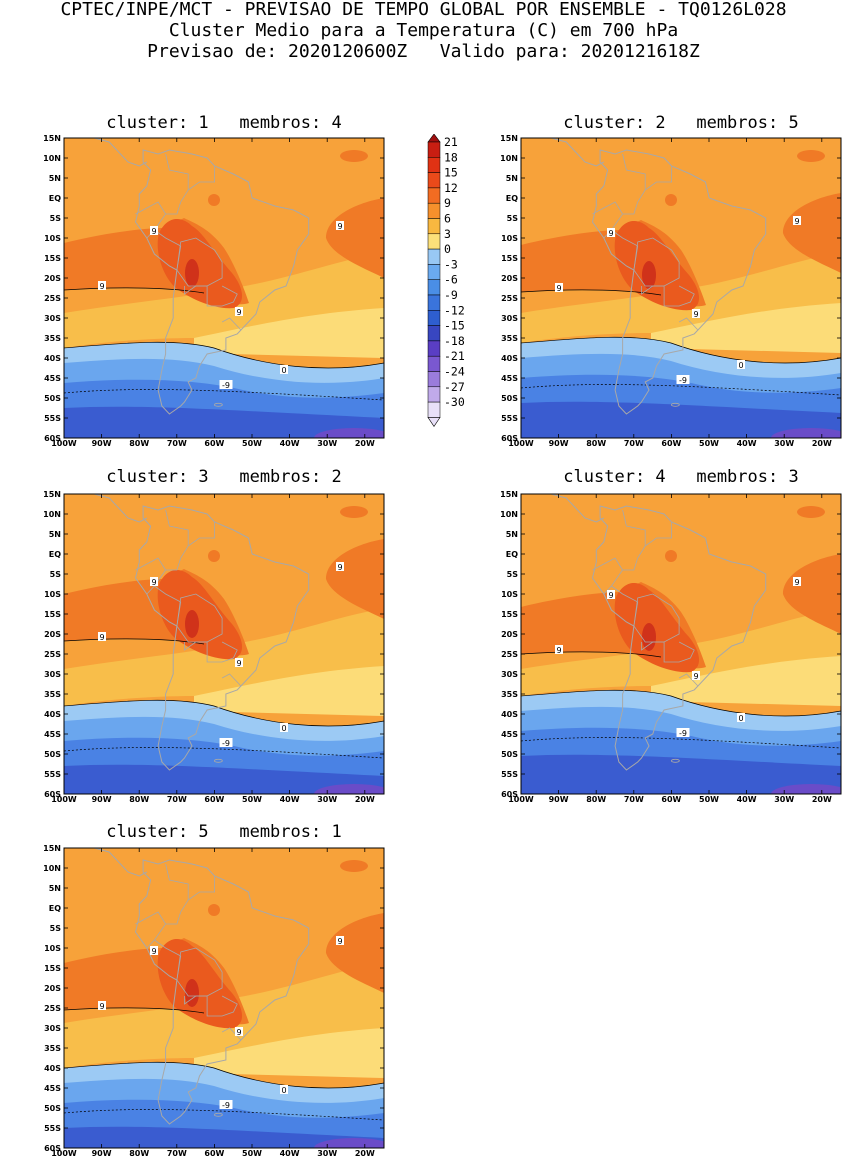 The width and height of the screenshot is (847, 1157). I want to click on lat-tick-label: 10N, so click(52, 158).